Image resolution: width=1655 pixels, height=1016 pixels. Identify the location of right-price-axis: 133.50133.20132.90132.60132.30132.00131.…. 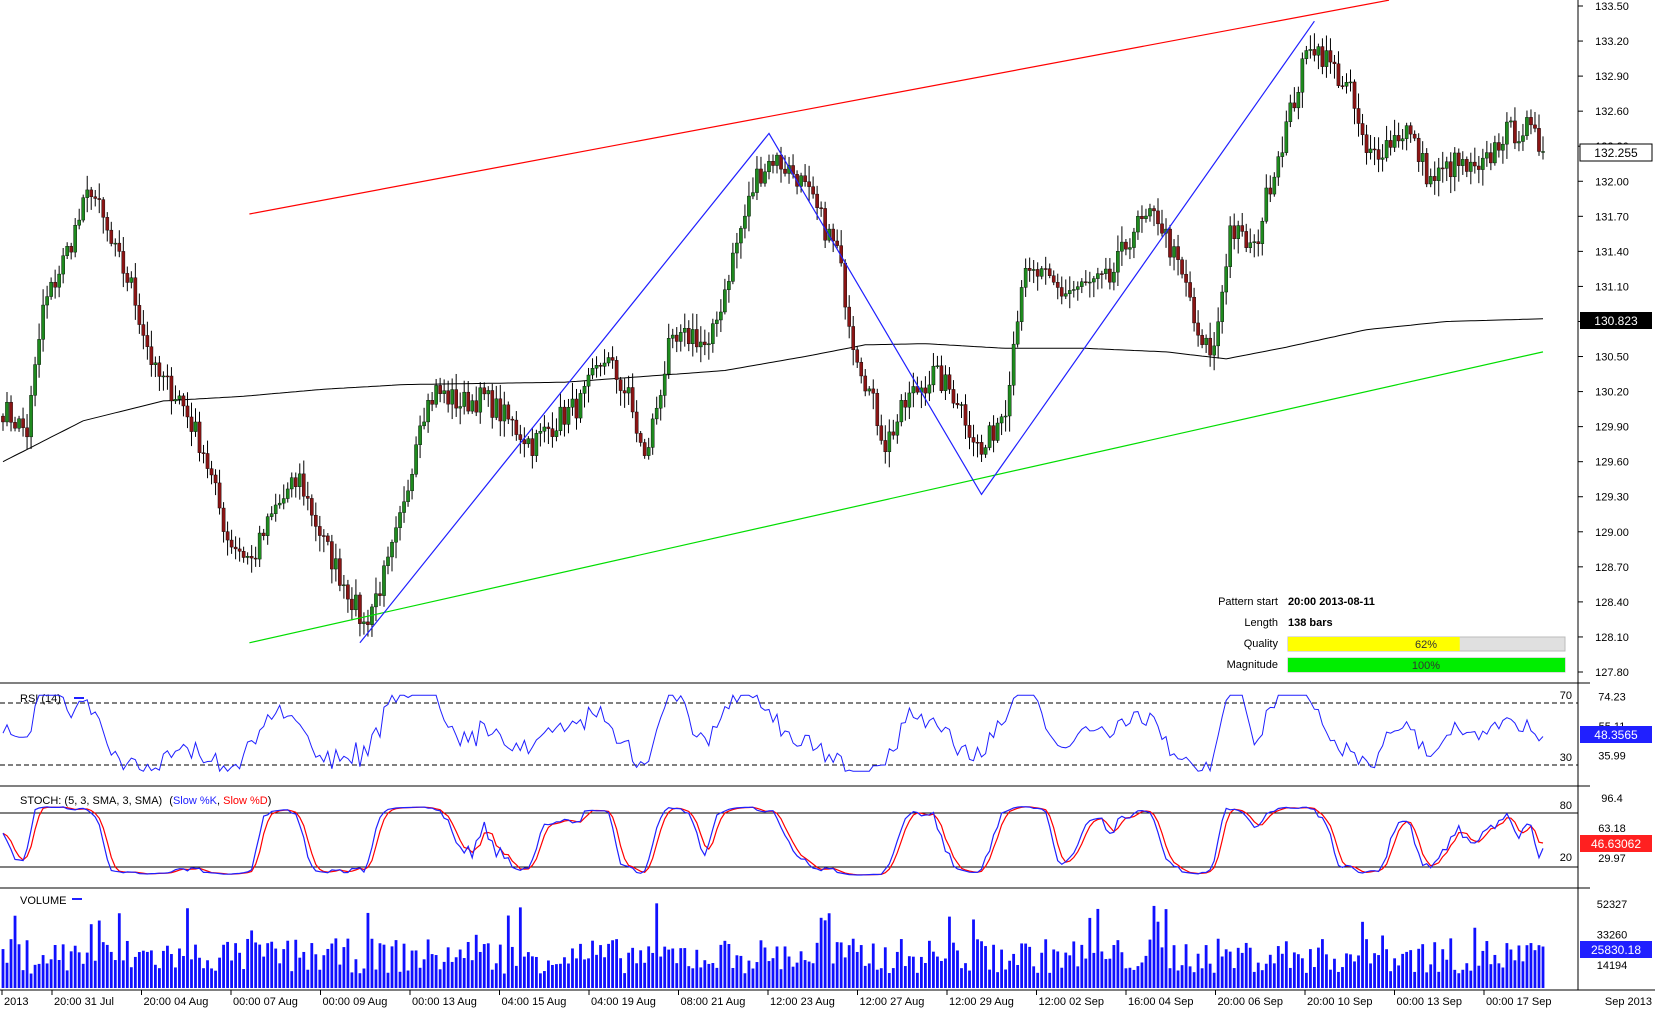
(1615, 495).